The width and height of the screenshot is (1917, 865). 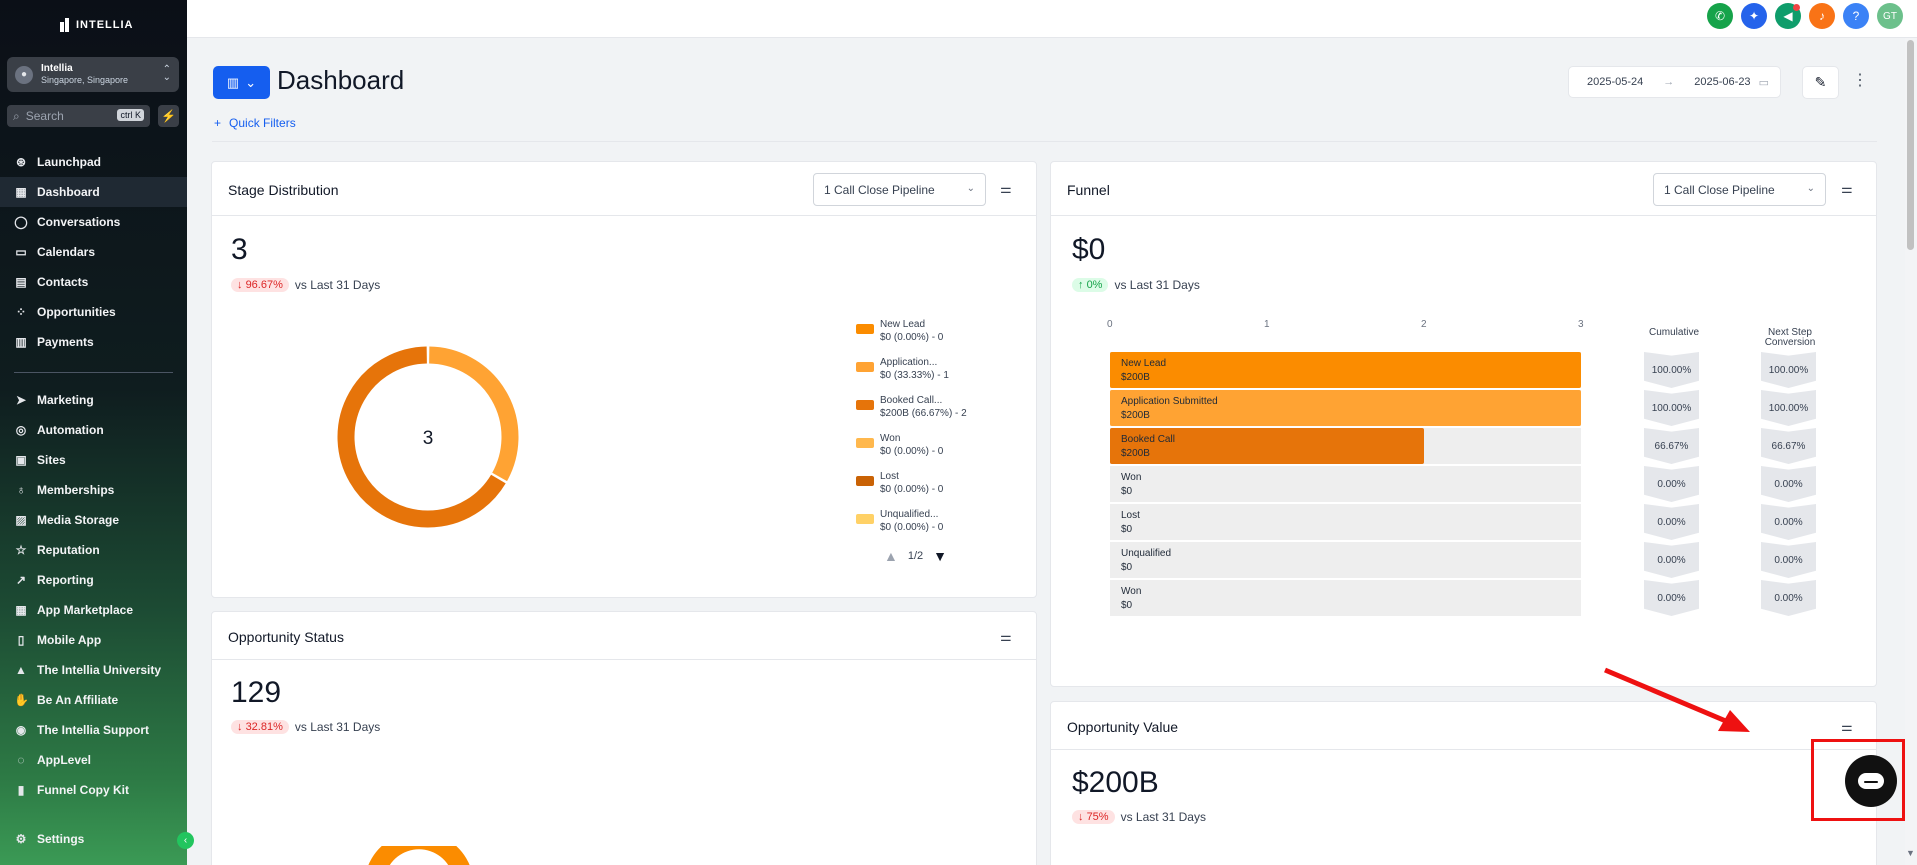 I want to click on page-scrollbar: ▼, so click(x=1911, y=451).